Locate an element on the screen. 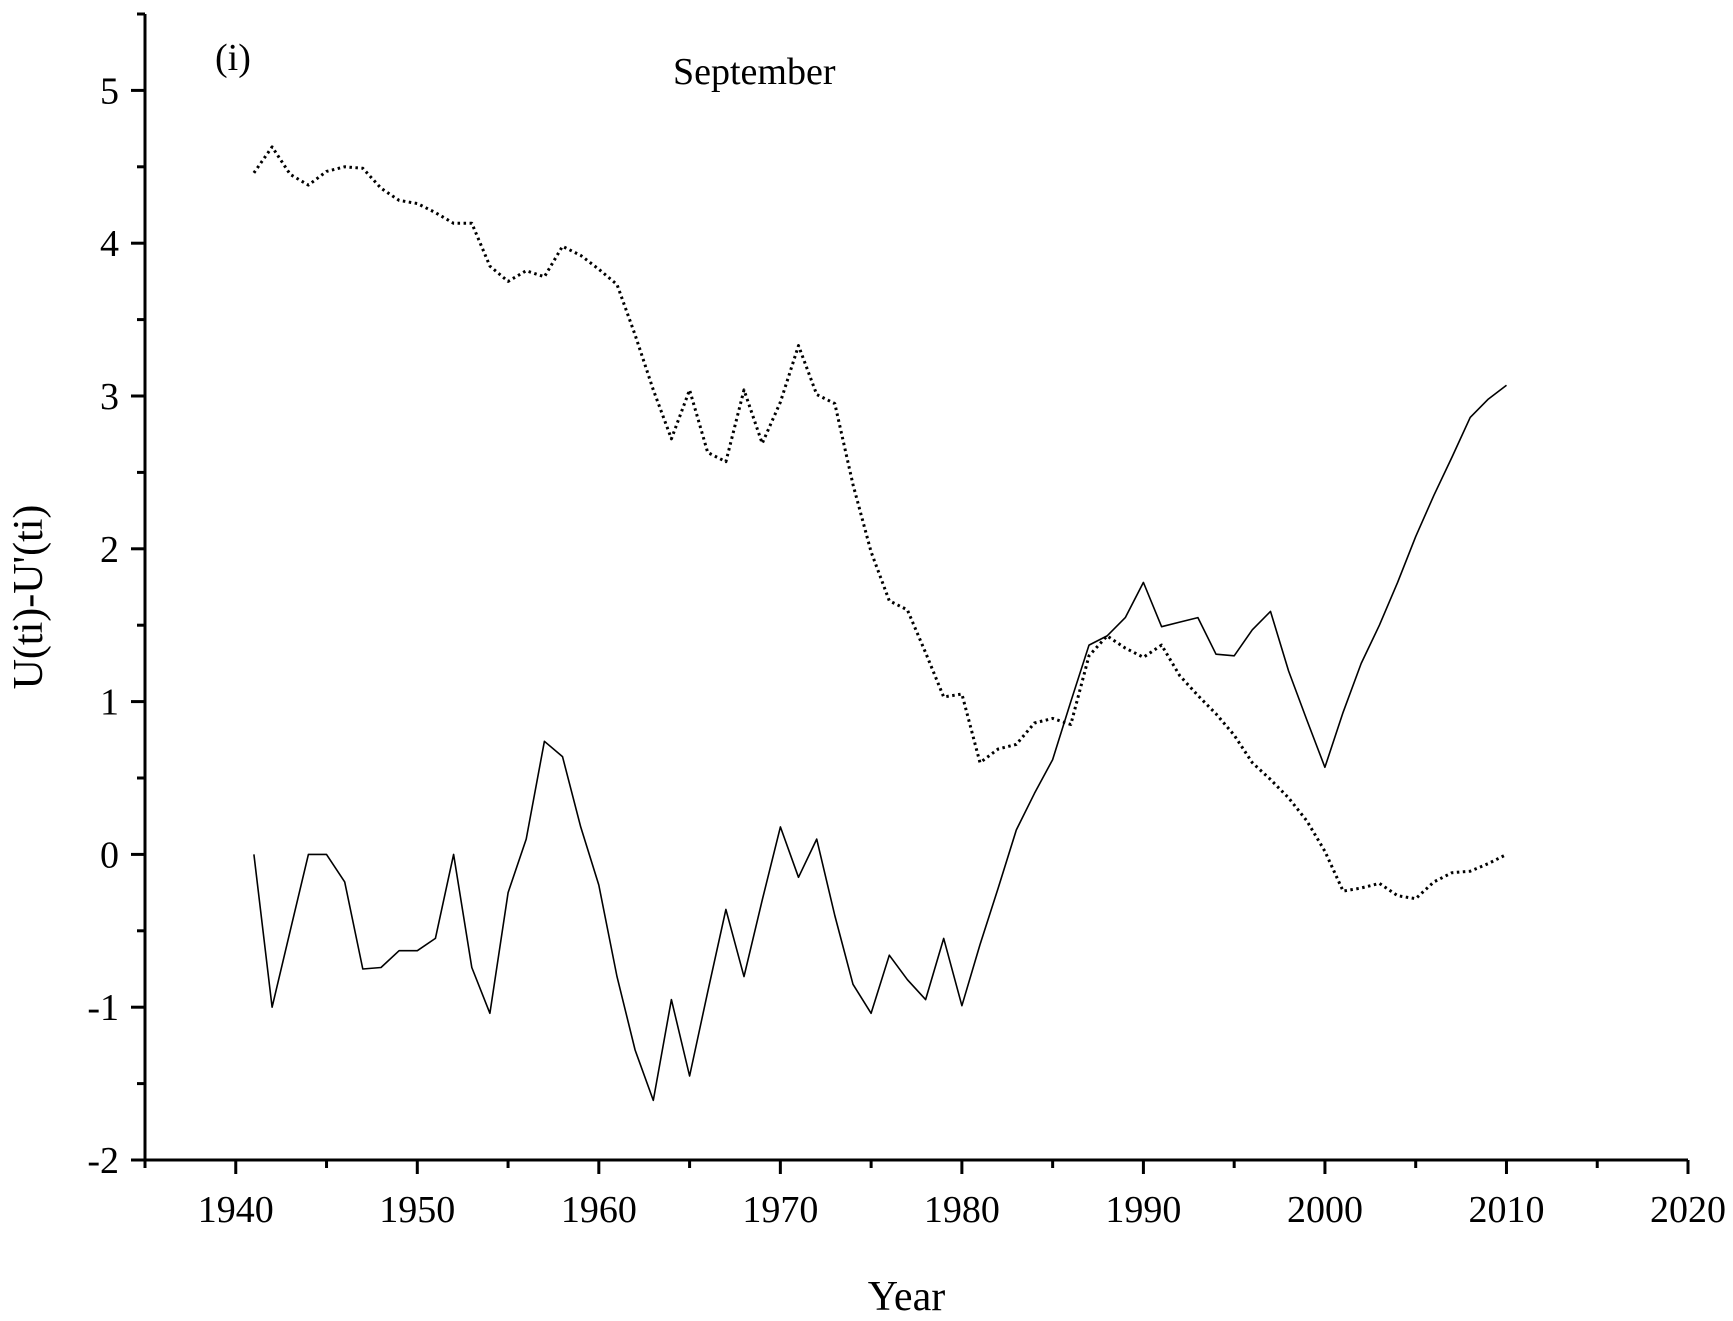 Image resolution: width=1733 pixels, height=1321 pixels. y-tick-label: 2 is located at coordinates (109, 550).